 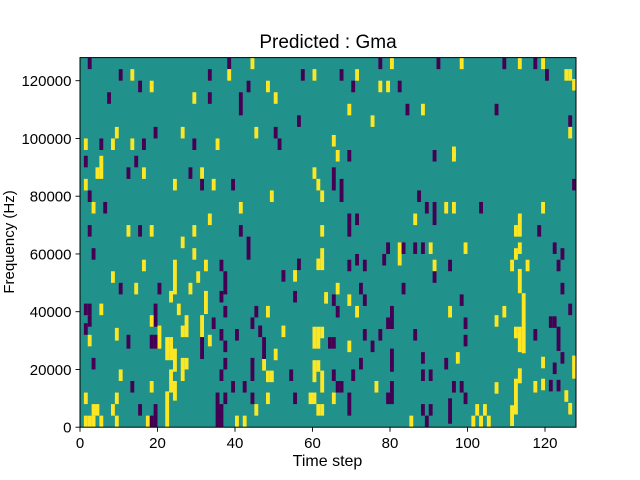 I want to click on svg-text: 60, so click(x=312, y=443).